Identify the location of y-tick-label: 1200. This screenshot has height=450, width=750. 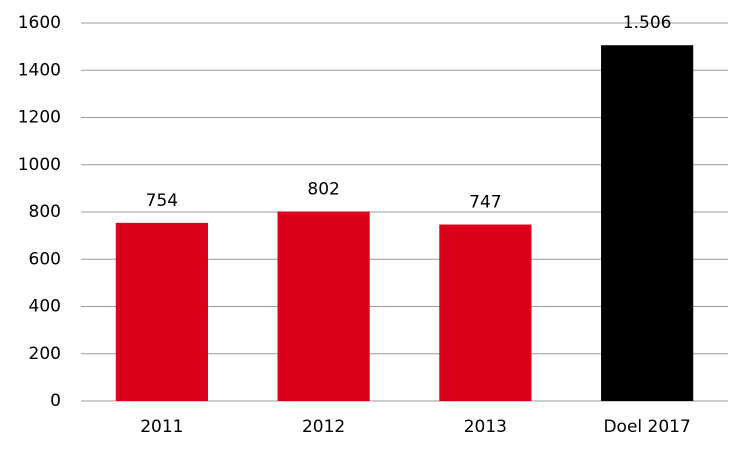
(39, 118).